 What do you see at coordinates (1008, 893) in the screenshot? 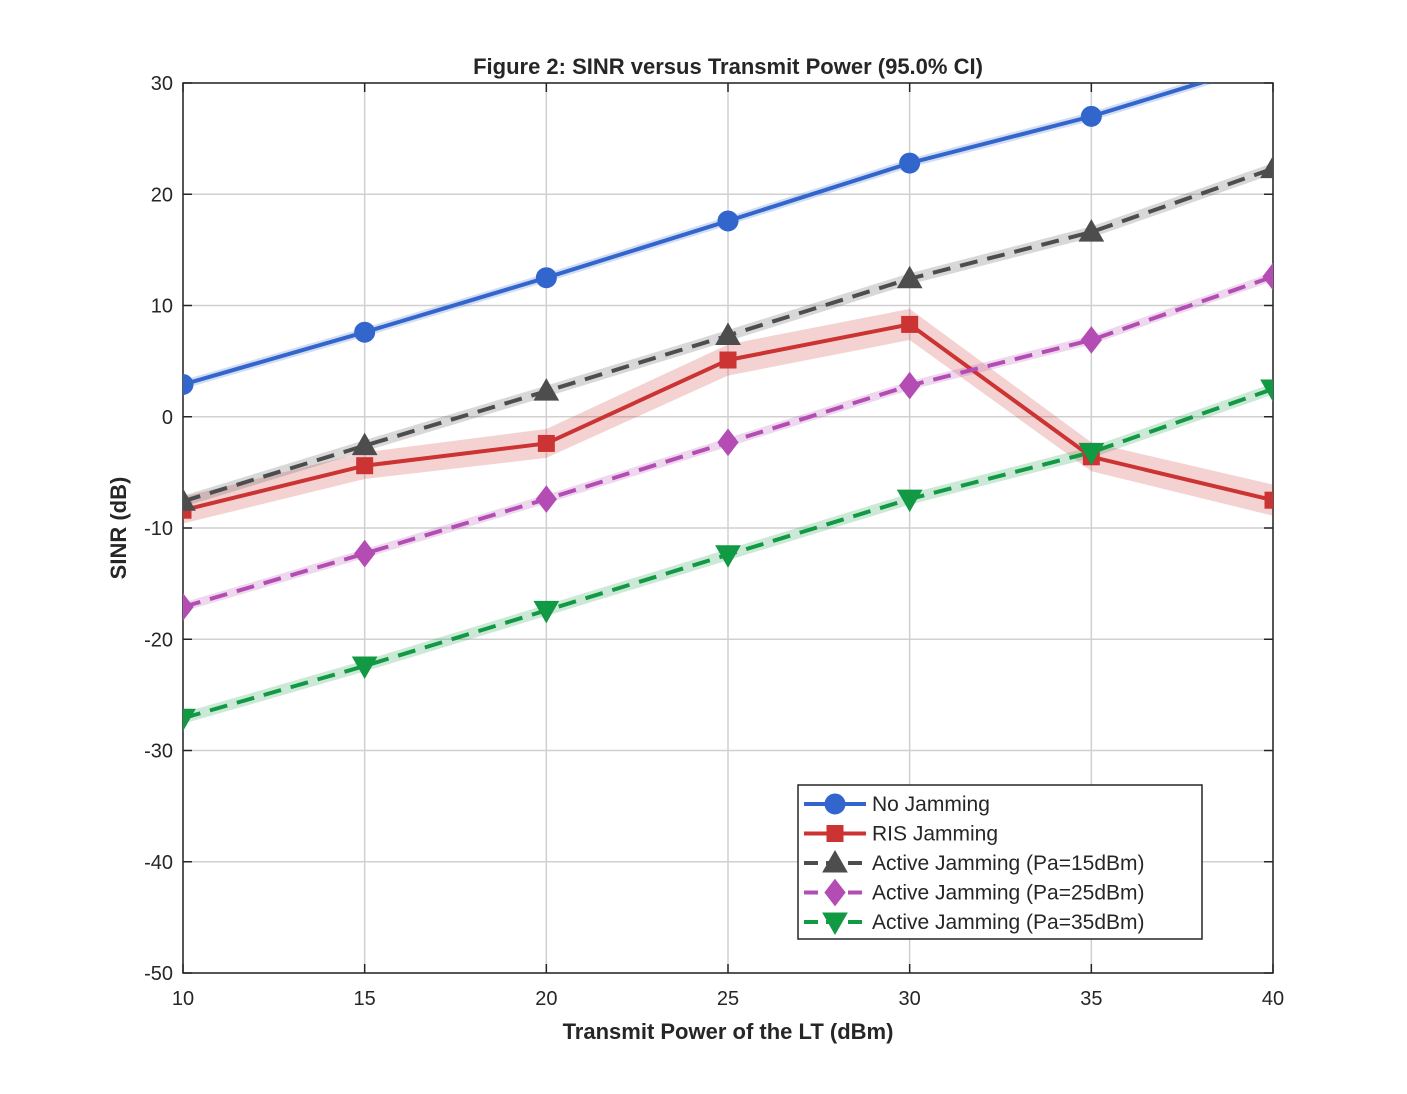
I see `legend-label-active-jamming-pa-25dbm: Active Jamming (Pa=25dBm)` at bounding box center [1008, 893].